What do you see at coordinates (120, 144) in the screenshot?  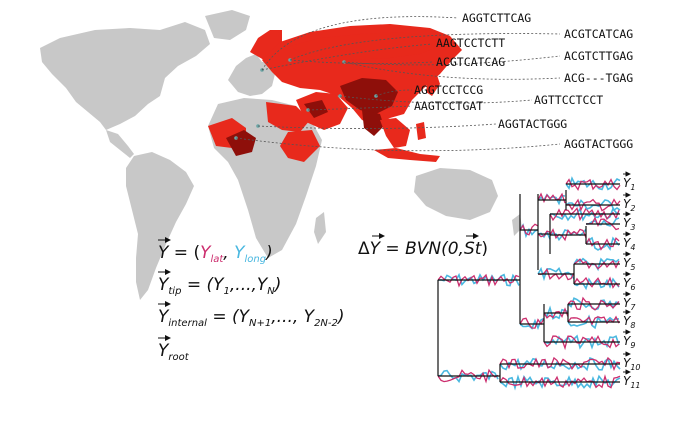 I see `central-america` at bounding box center [120, 144].